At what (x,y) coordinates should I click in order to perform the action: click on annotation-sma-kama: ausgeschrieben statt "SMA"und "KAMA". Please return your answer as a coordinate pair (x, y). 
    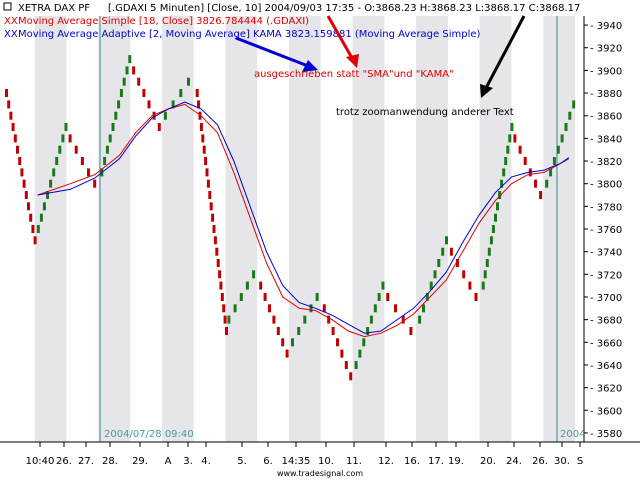
    Looking at the image, I should click on (354, 74).